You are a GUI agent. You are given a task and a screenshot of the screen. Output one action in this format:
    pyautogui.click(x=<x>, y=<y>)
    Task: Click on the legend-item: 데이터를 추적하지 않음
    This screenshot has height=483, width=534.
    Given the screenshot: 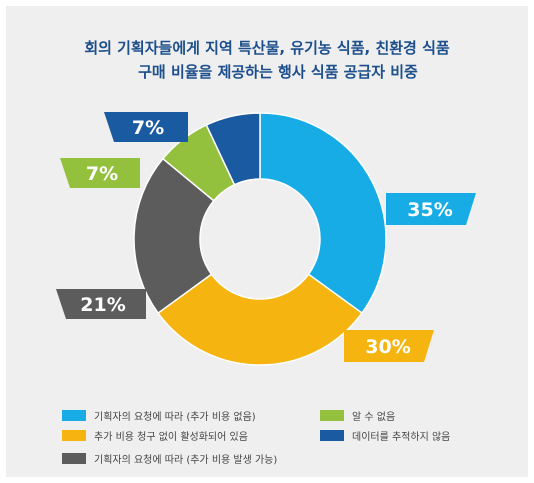 What is the action you would take?
    pyautogui.click(x=385, y=435)
    